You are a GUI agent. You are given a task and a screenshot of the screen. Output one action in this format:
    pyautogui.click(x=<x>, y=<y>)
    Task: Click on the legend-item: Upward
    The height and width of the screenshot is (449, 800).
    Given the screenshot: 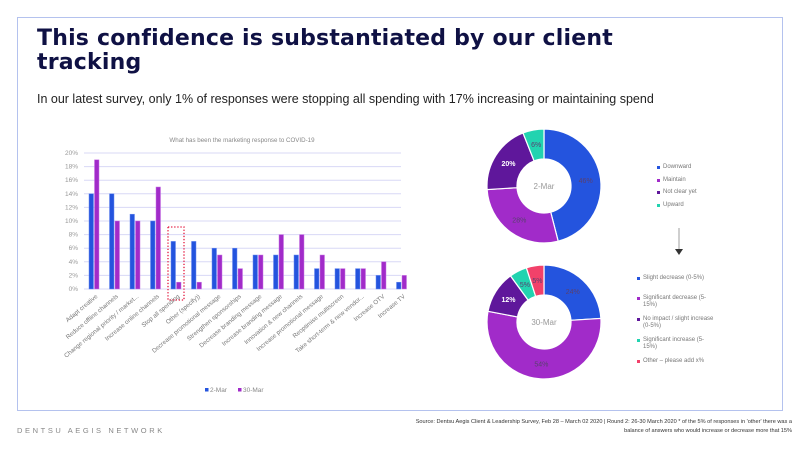 What is the action you would take?
    pyautogui.click(x=677, y=206)
    